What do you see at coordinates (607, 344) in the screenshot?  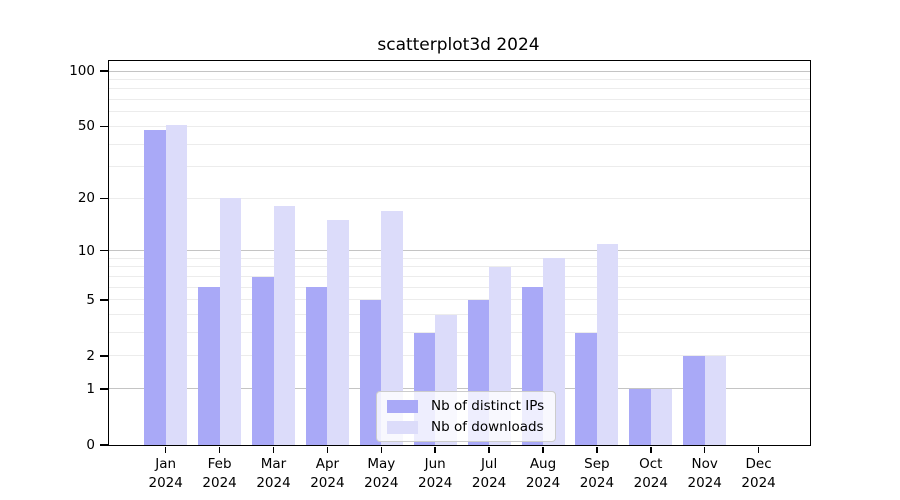 I see `bar-downloads-sep` at bounding box center [607, 344].